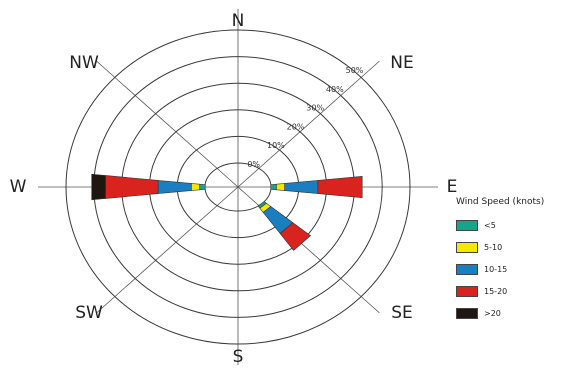 This screenshot has width=563, height=369. Describe the element at coordinates (509, 291) in the screenshot. I see `legend-item-15-20: 15-20` at that location.